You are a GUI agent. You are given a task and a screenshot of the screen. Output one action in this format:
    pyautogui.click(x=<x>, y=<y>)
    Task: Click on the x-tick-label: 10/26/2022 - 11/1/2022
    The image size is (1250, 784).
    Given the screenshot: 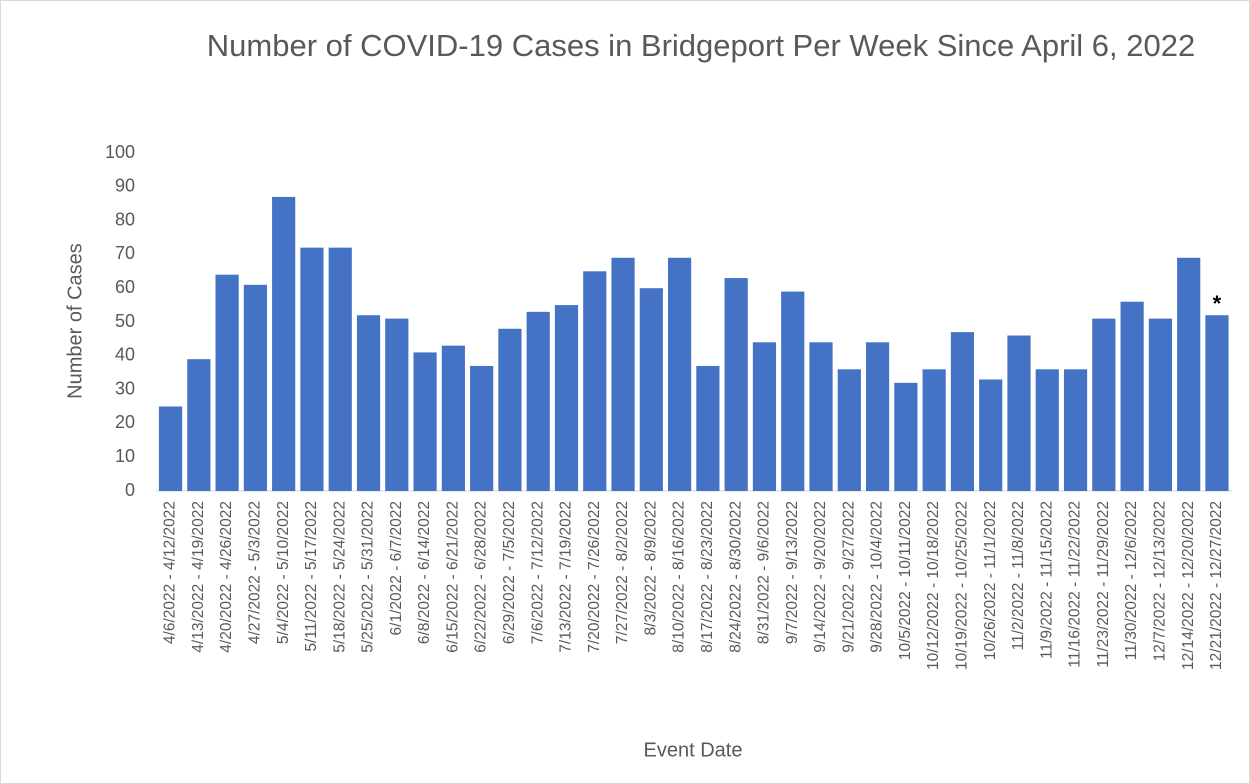 What is the action you would take?
    pyautogui.click(x=990, y=580)
    